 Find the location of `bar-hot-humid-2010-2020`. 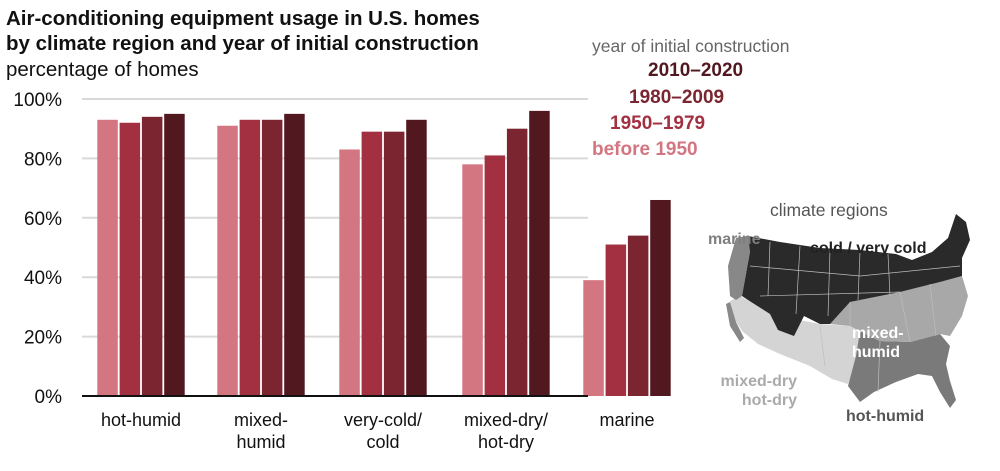

bar-hot-humid-2010-2020 is located at coordinates (174, 254).